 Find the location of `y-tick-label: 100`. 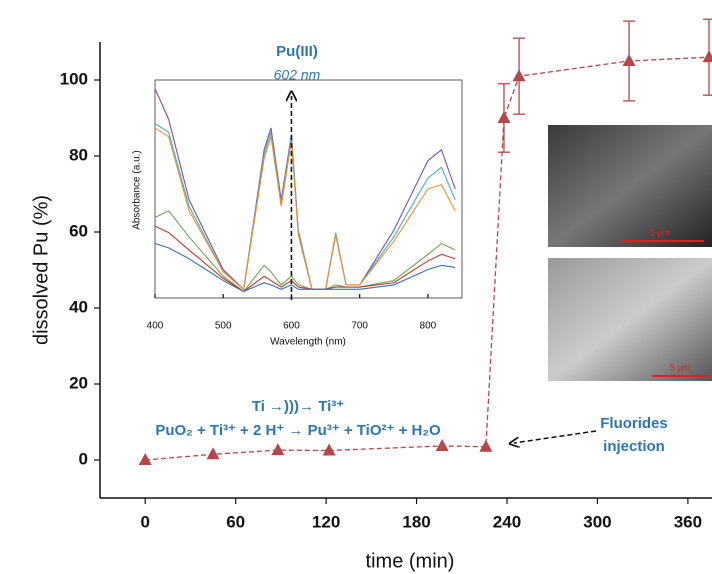

y-tick-label: 100 is located at coordinates (74, 78).